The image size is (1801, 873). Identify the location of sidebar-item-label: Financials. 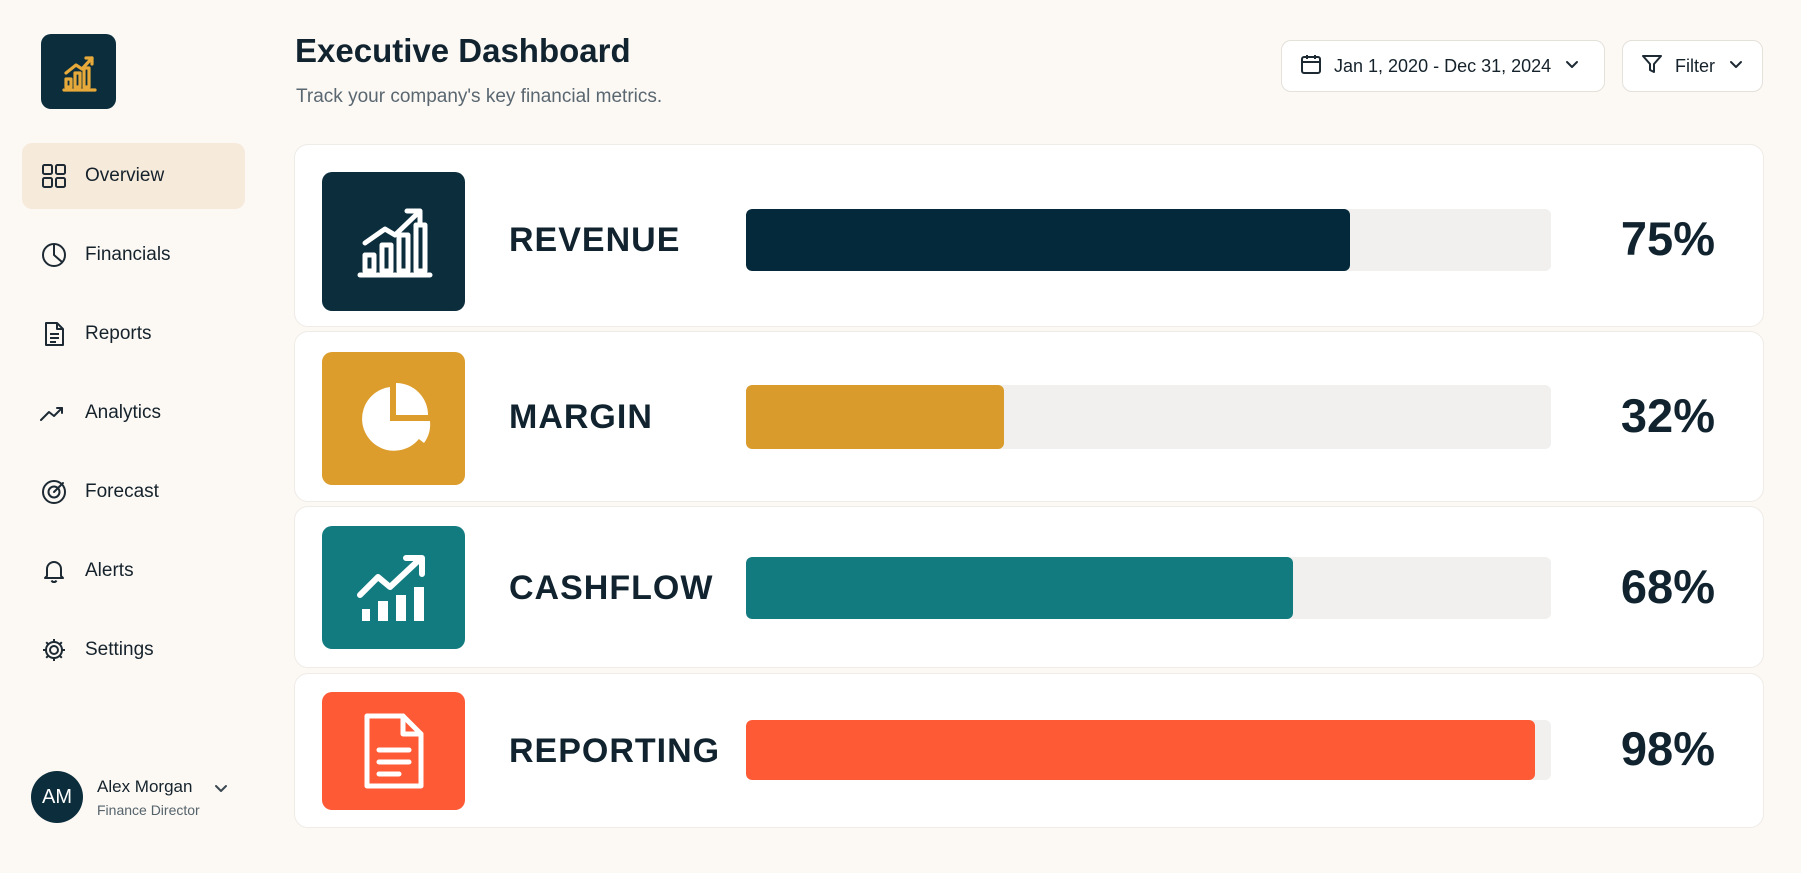
(128, 254).